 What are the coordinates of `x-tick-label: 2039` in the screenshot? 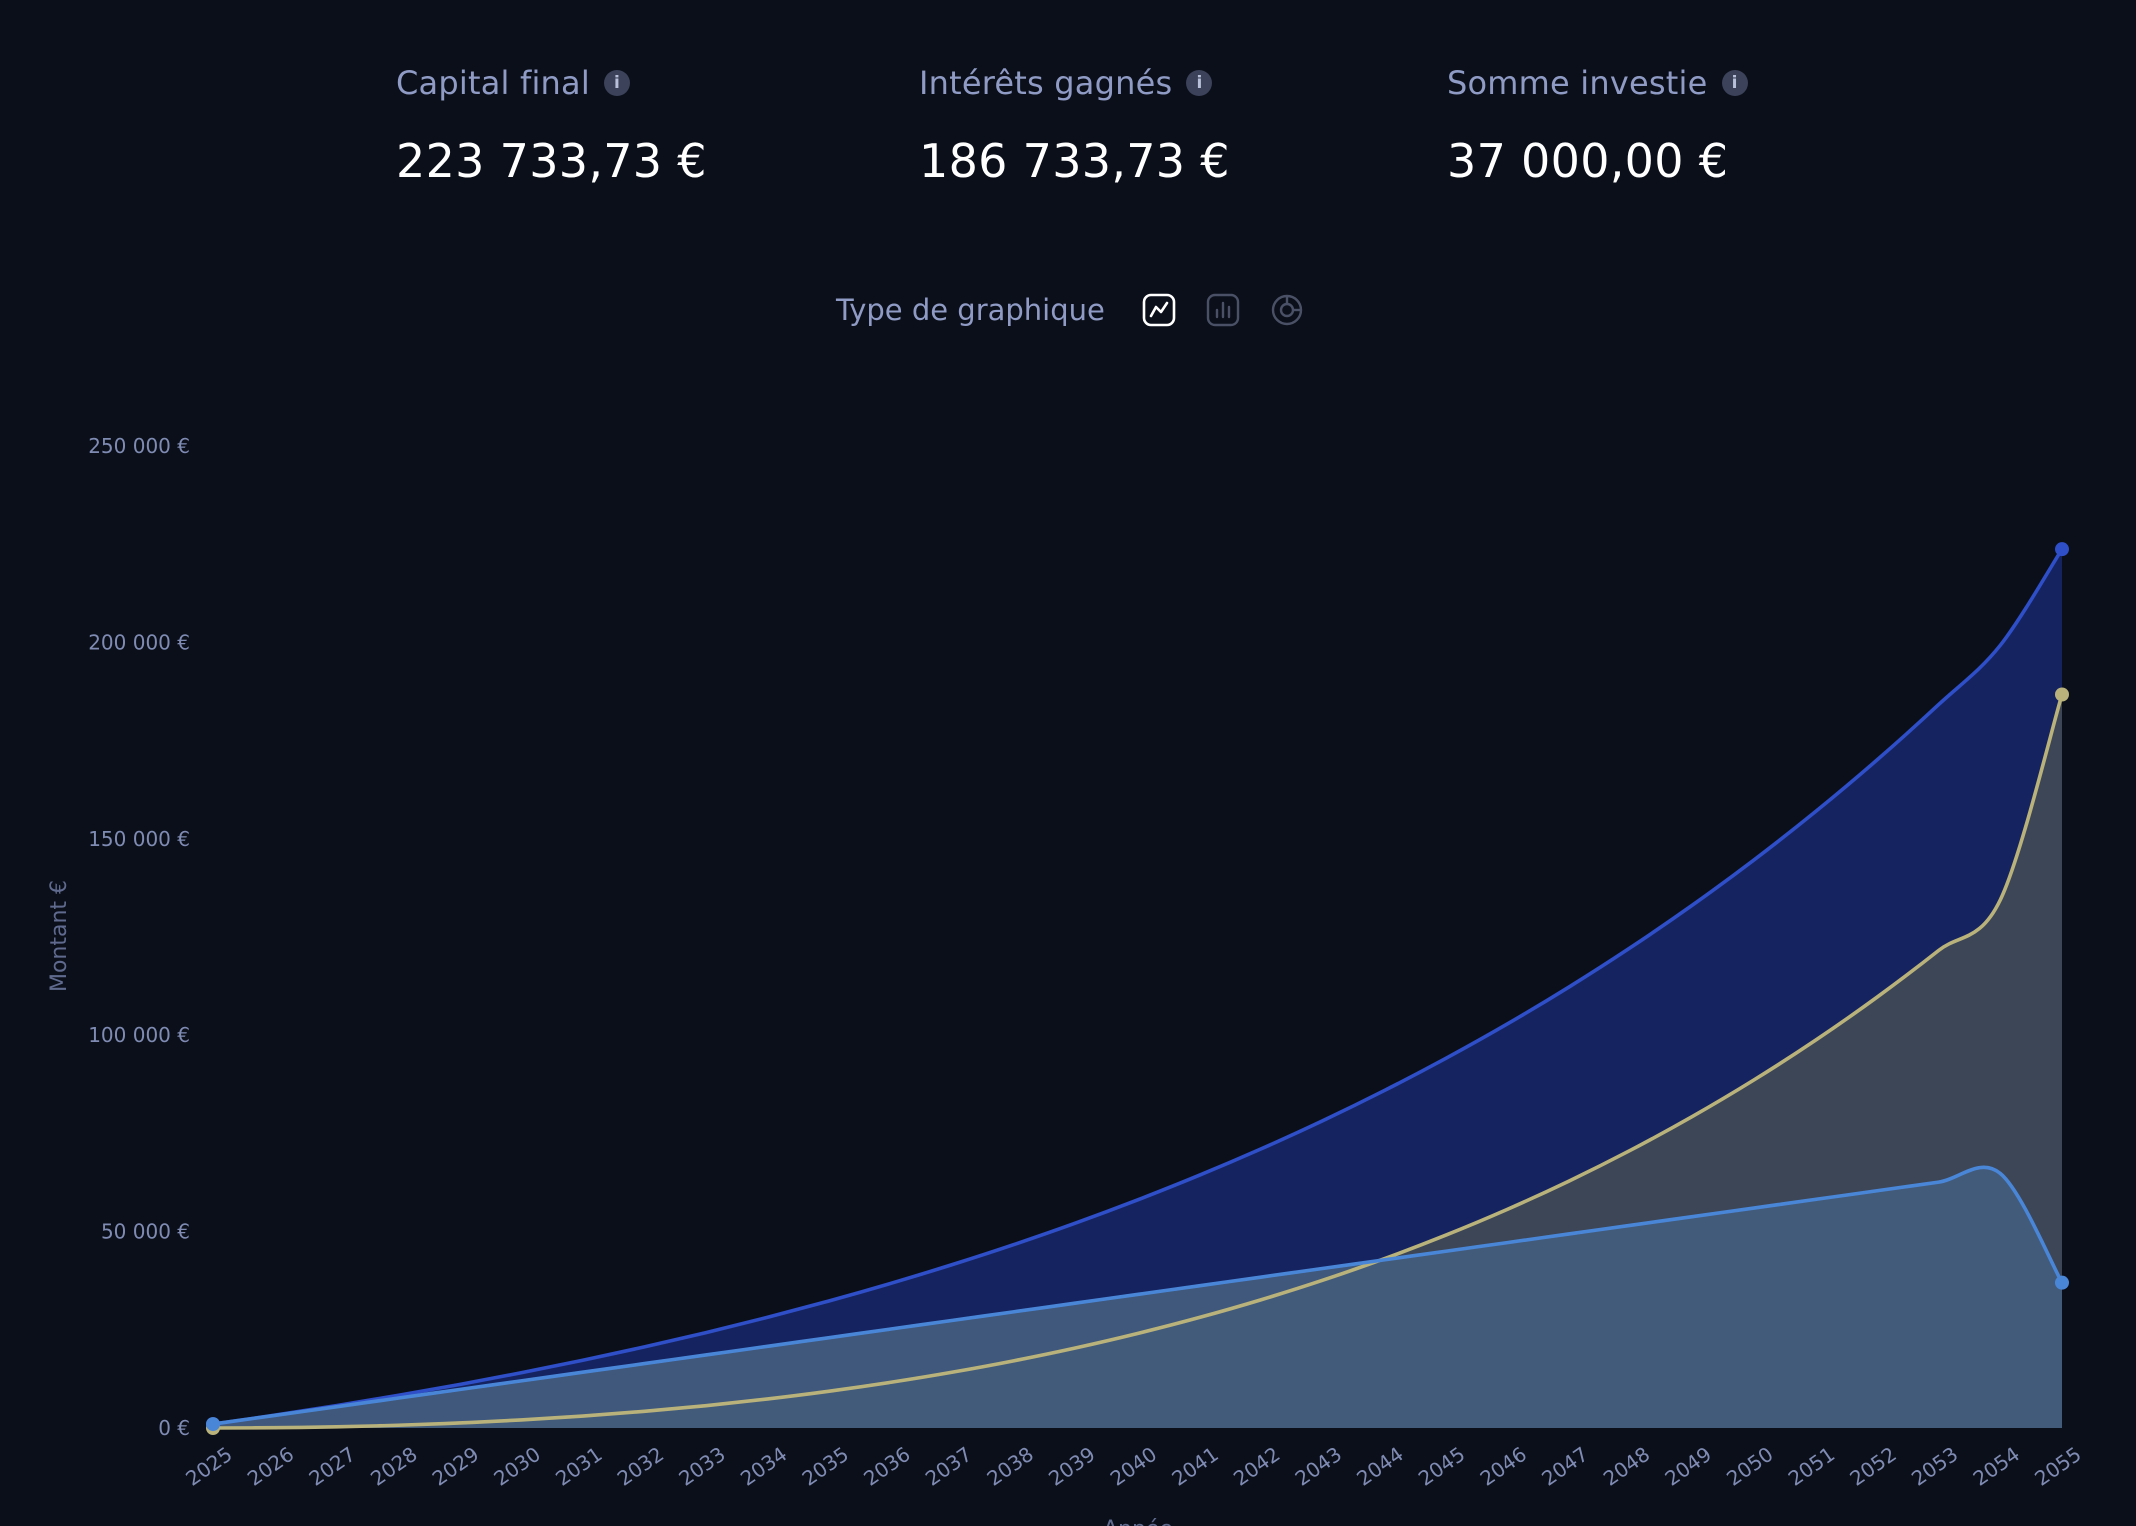 It's located at (1071, 1466).